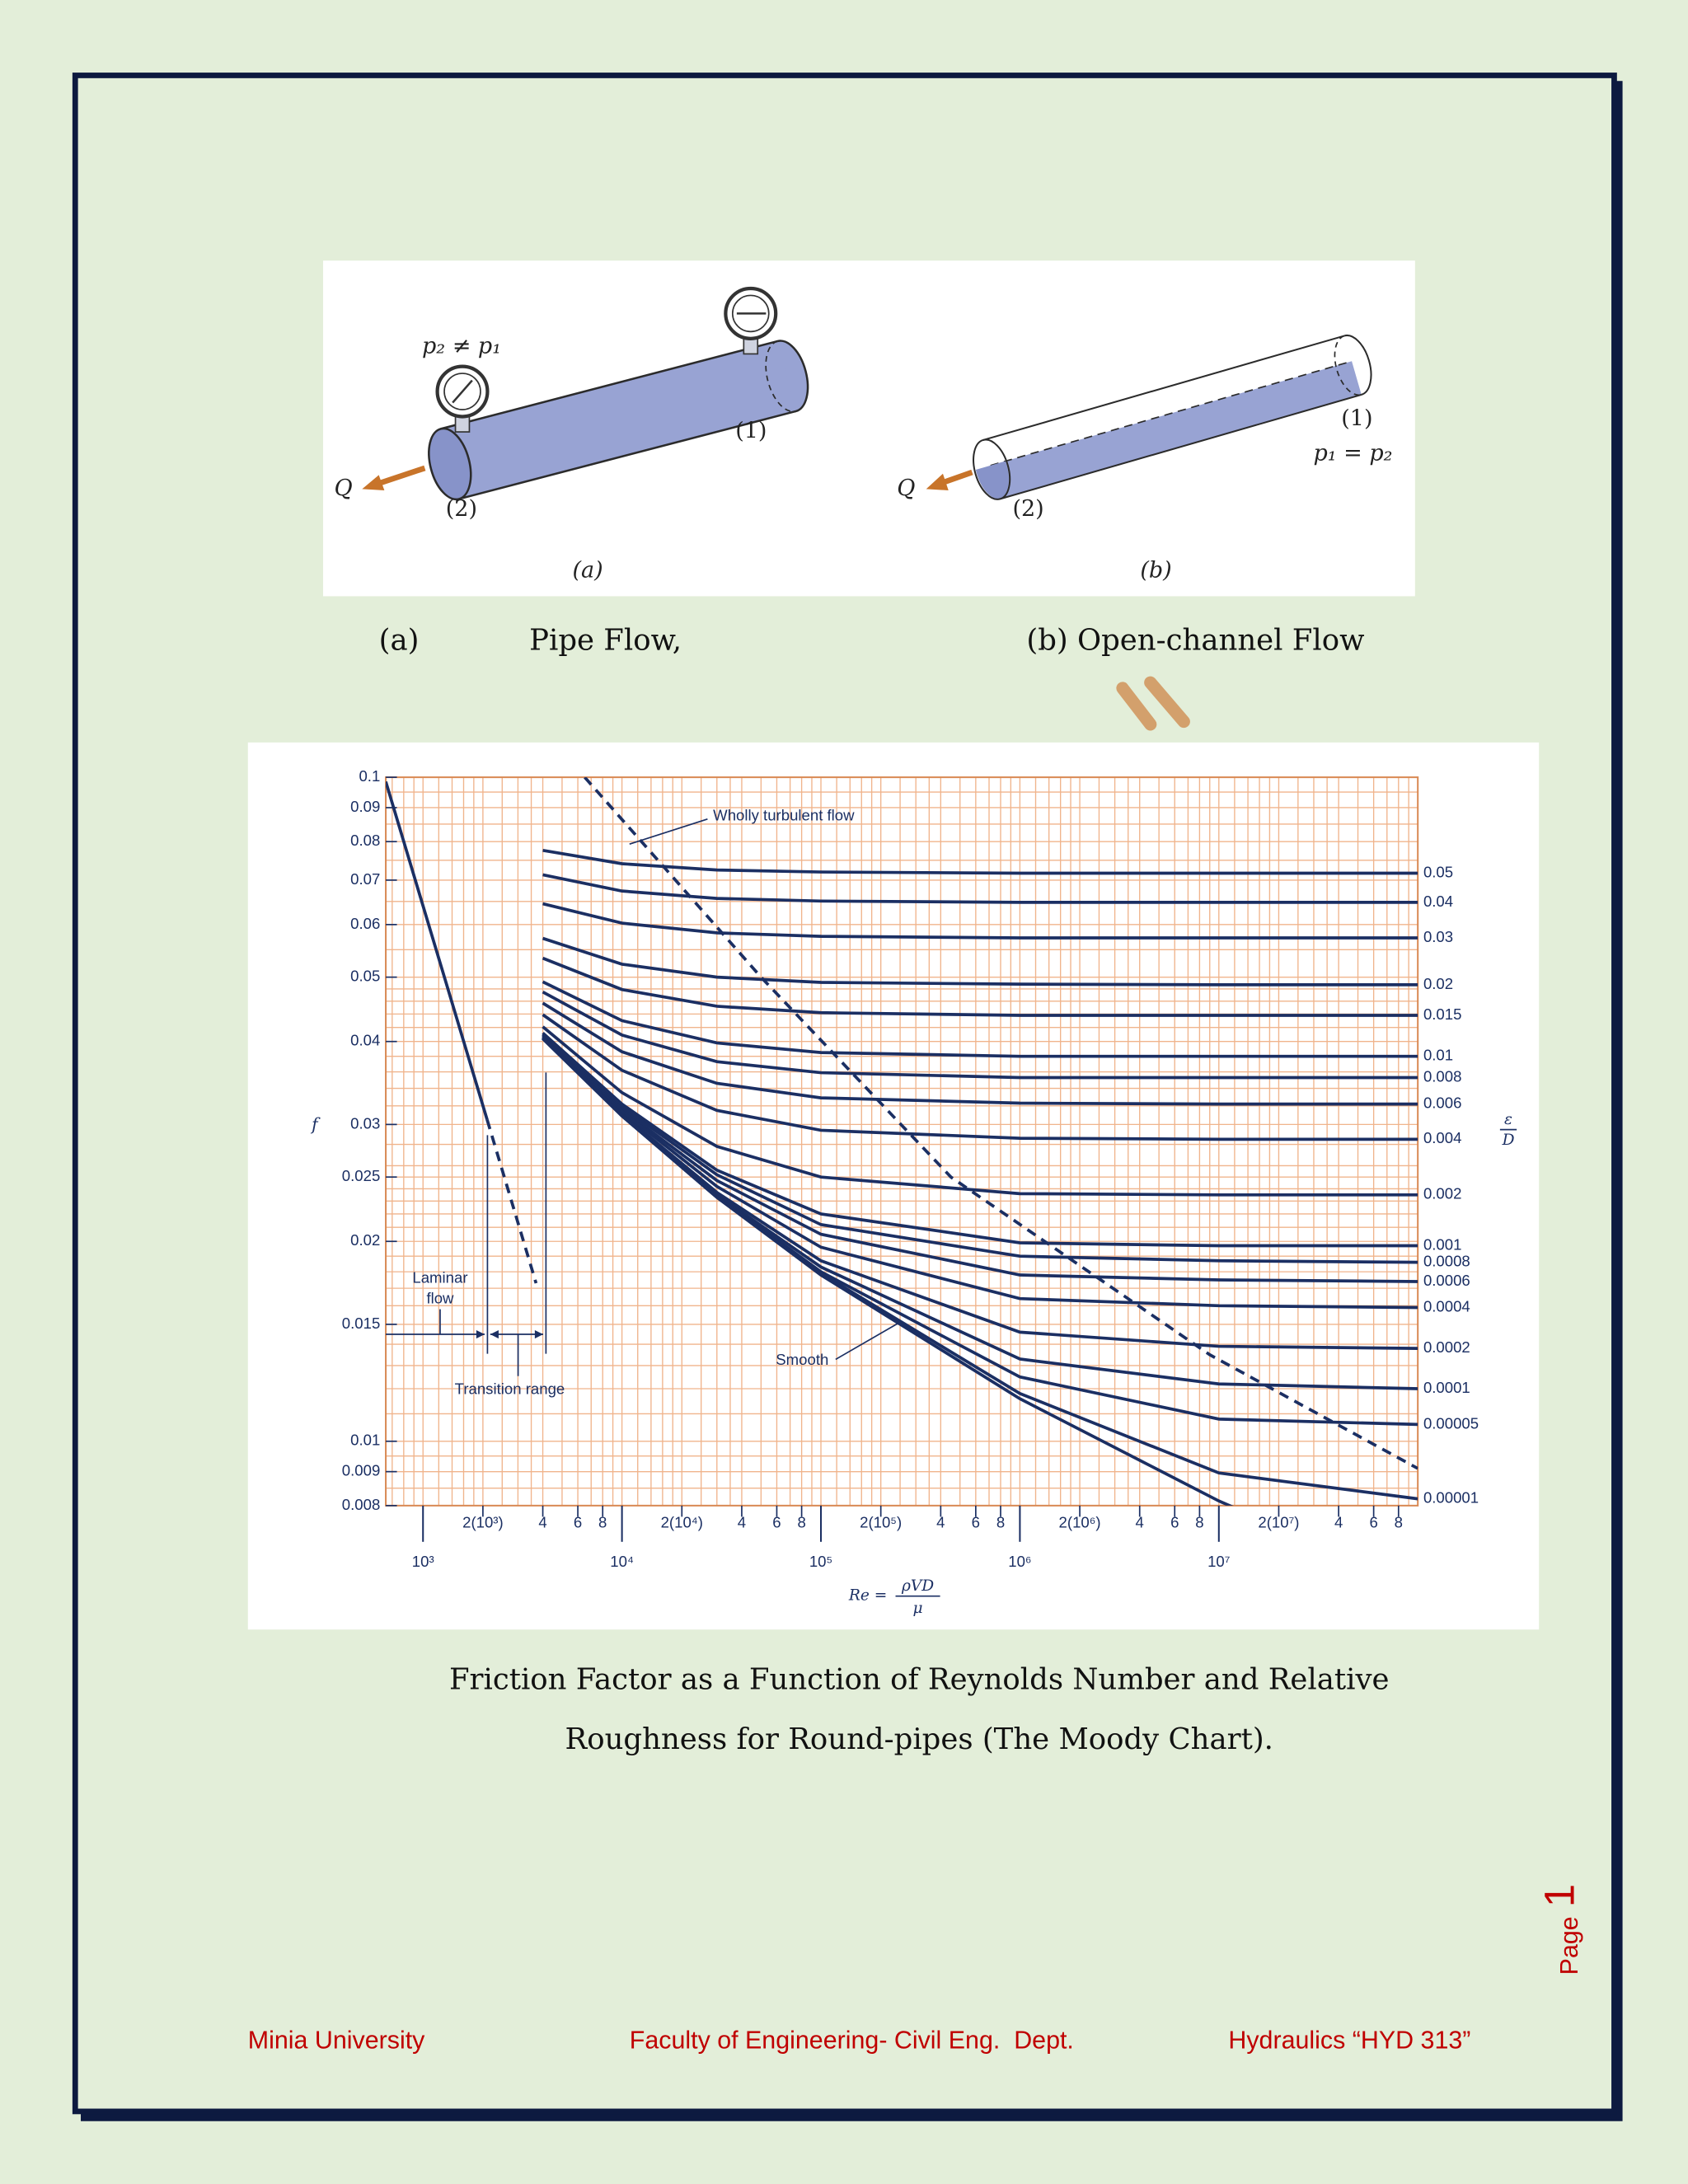 The height and width of the screenshot is (2184, 1688). I want to click on y-tick-label: 0.06, so click(365, 923).